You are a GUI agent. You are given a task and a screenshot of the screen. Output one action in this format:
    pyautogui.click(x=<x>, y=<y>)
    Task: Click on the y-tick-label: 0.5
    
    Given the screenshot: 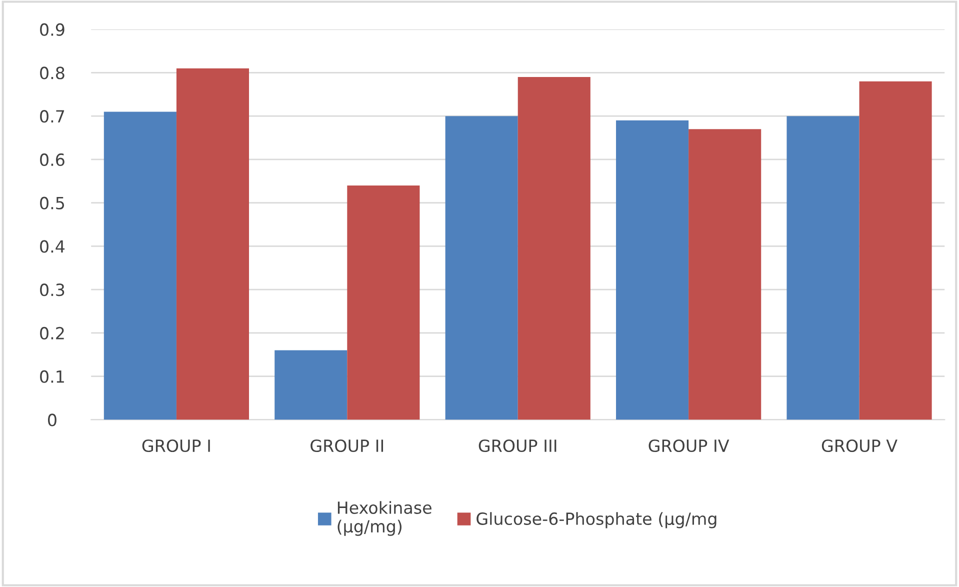 What is the action you would take?
    pyautogui.click(x=52, y=203)
    